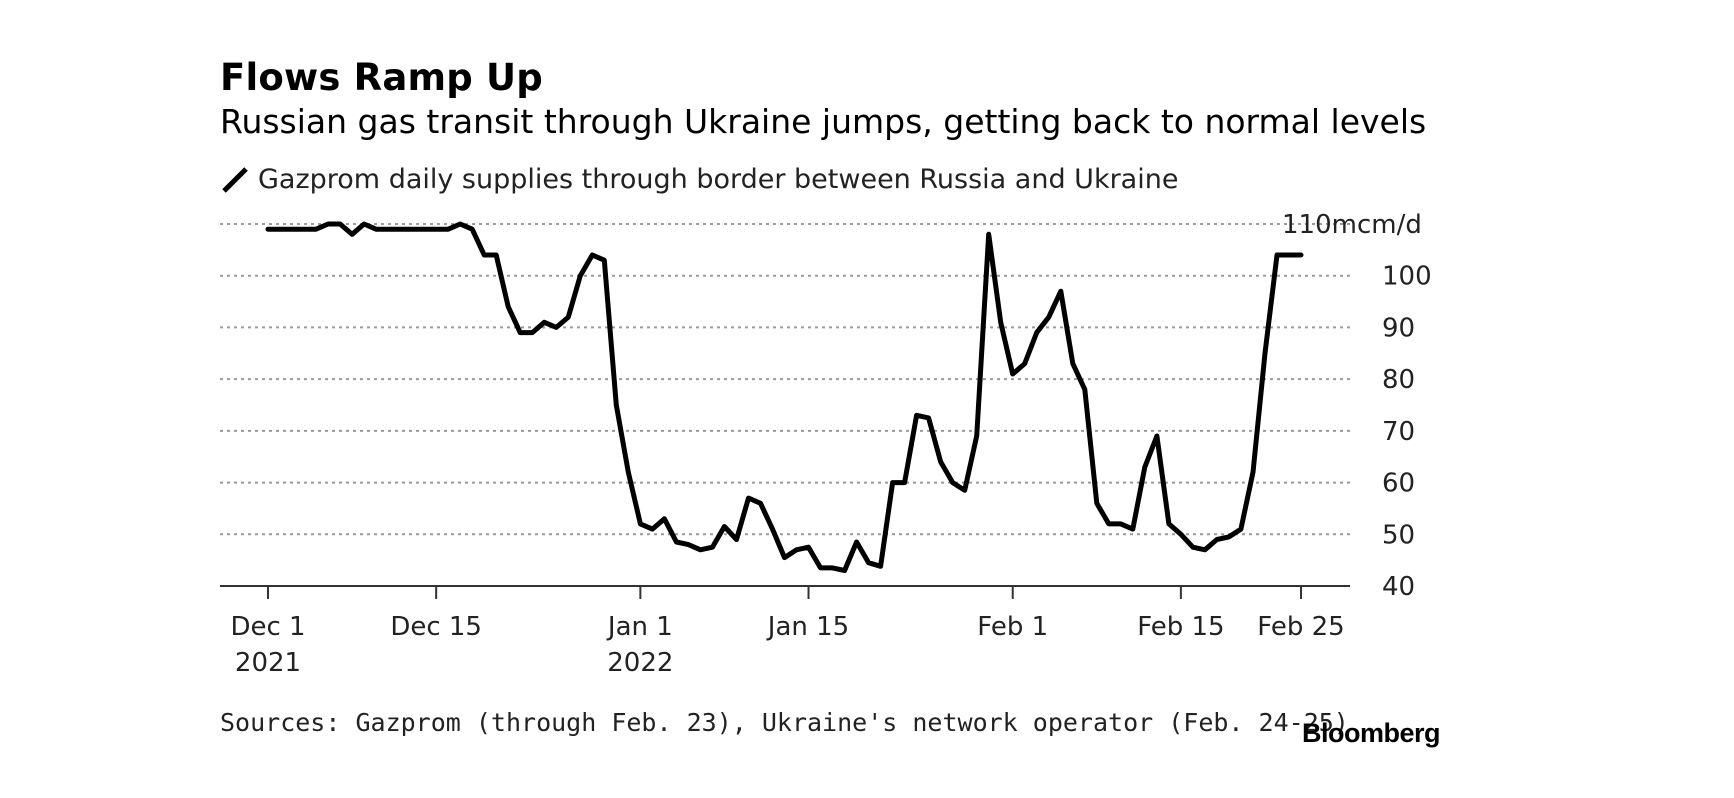 The height and width of the screenshot is (798, 1734). What do you see at coordinates (267, 645) in the screenshot?
I see `x-tick-label: Dec 1 2021` at bounding box center [267, 645].